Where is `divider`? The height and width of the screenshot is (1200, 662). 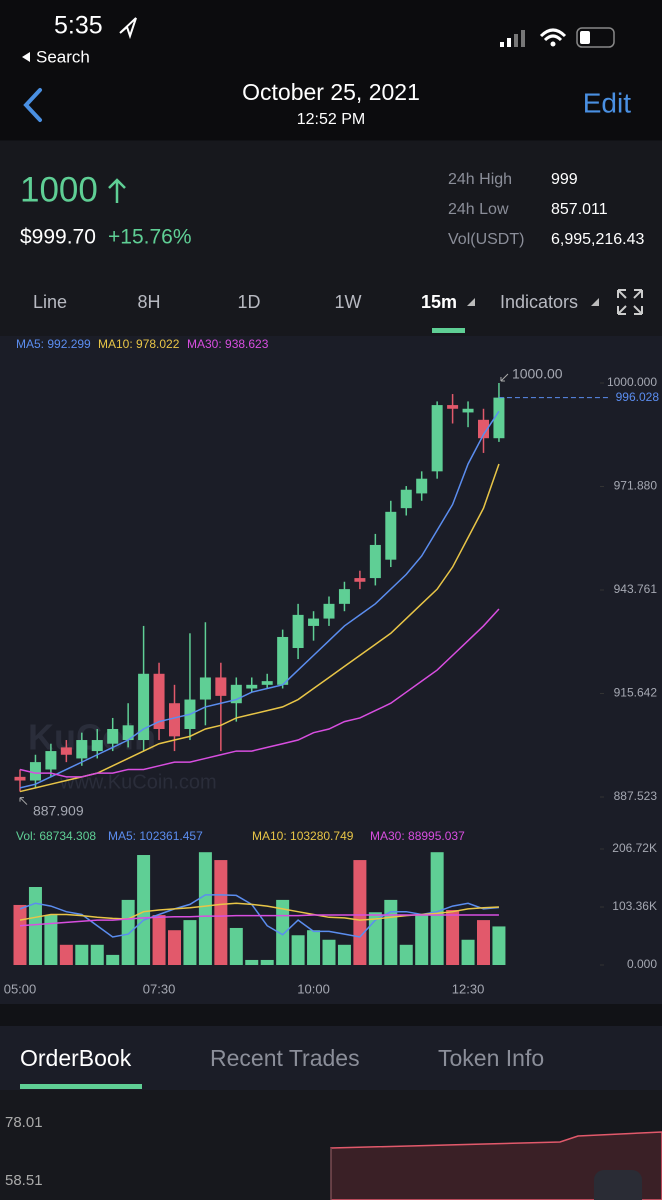 divider is located at coordinates (331, 1015).